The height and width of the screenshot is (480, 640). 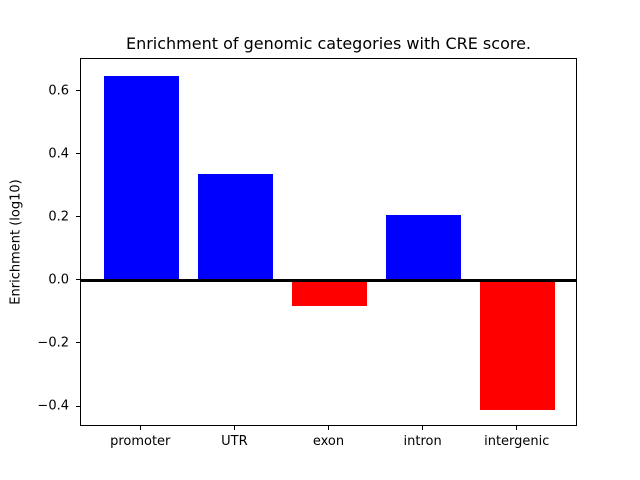 I want to click on y-tick-label: 0.2, so click(x=58, y=217).